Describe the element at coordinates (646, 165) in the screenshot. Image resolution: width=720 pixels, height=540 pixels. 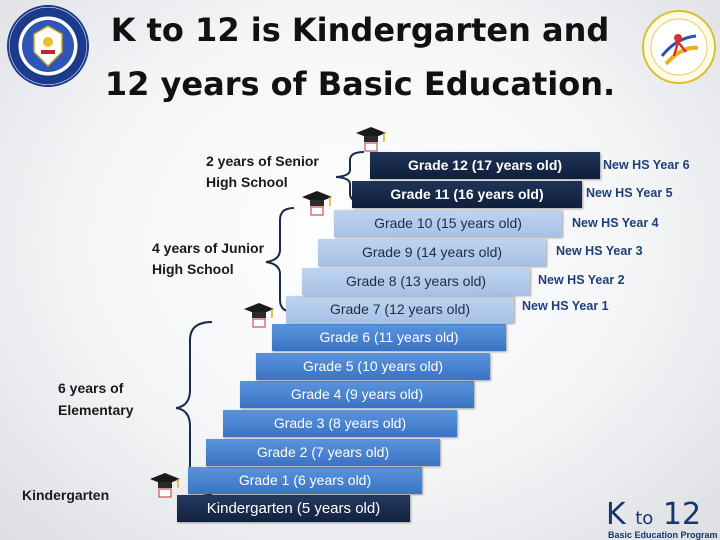
I see `hs-year-6-label: New HS Year 6` at that location.